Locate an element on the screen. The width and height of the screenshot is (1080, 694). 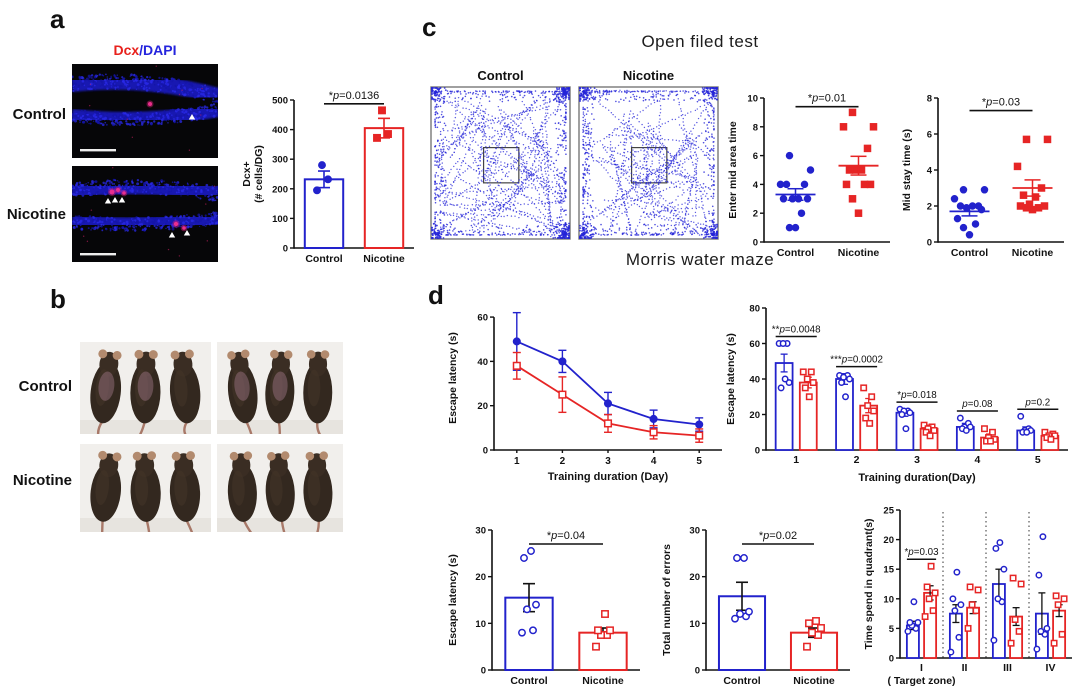
control-trajectory-plot is located at coordinates (500, 165).